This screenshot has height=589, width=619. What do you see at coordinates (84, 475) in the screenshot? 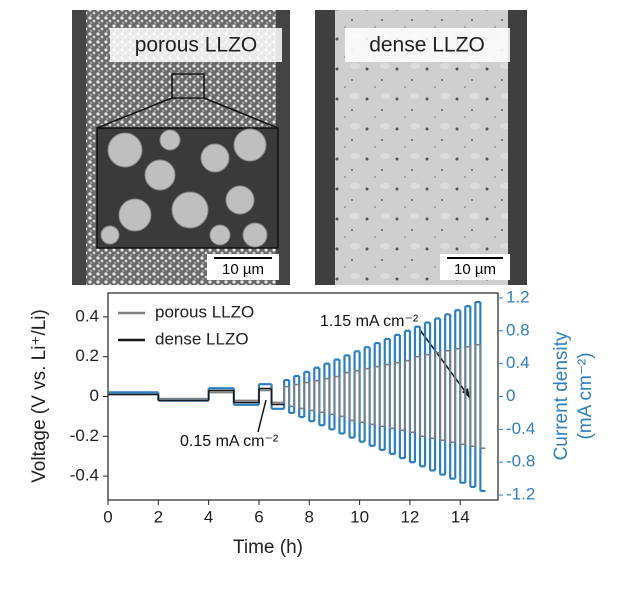
I see `y-tick-label: -0.4` at bounding box center [84, 475].